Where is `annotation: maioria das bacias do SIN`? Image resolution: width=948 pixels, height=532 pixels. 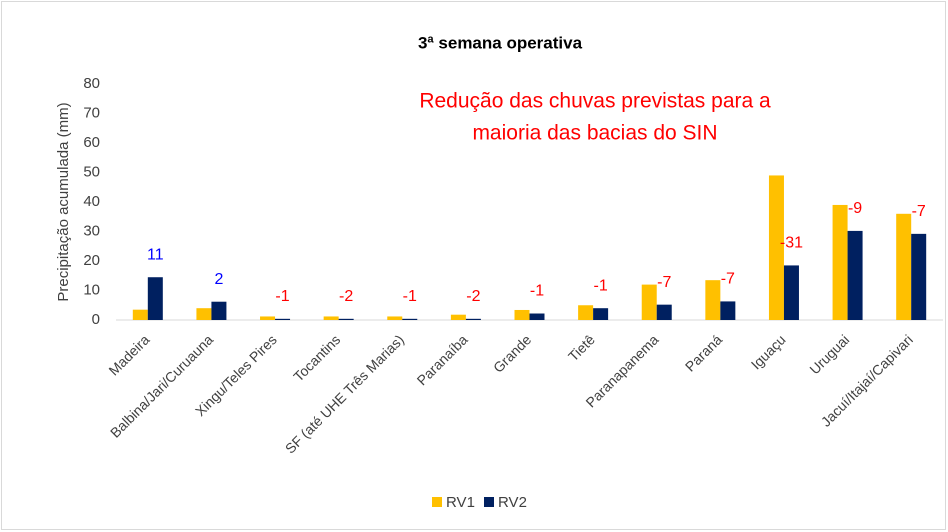 annotation: maioria das bacias do SIN is located at coordinates (594, 133).